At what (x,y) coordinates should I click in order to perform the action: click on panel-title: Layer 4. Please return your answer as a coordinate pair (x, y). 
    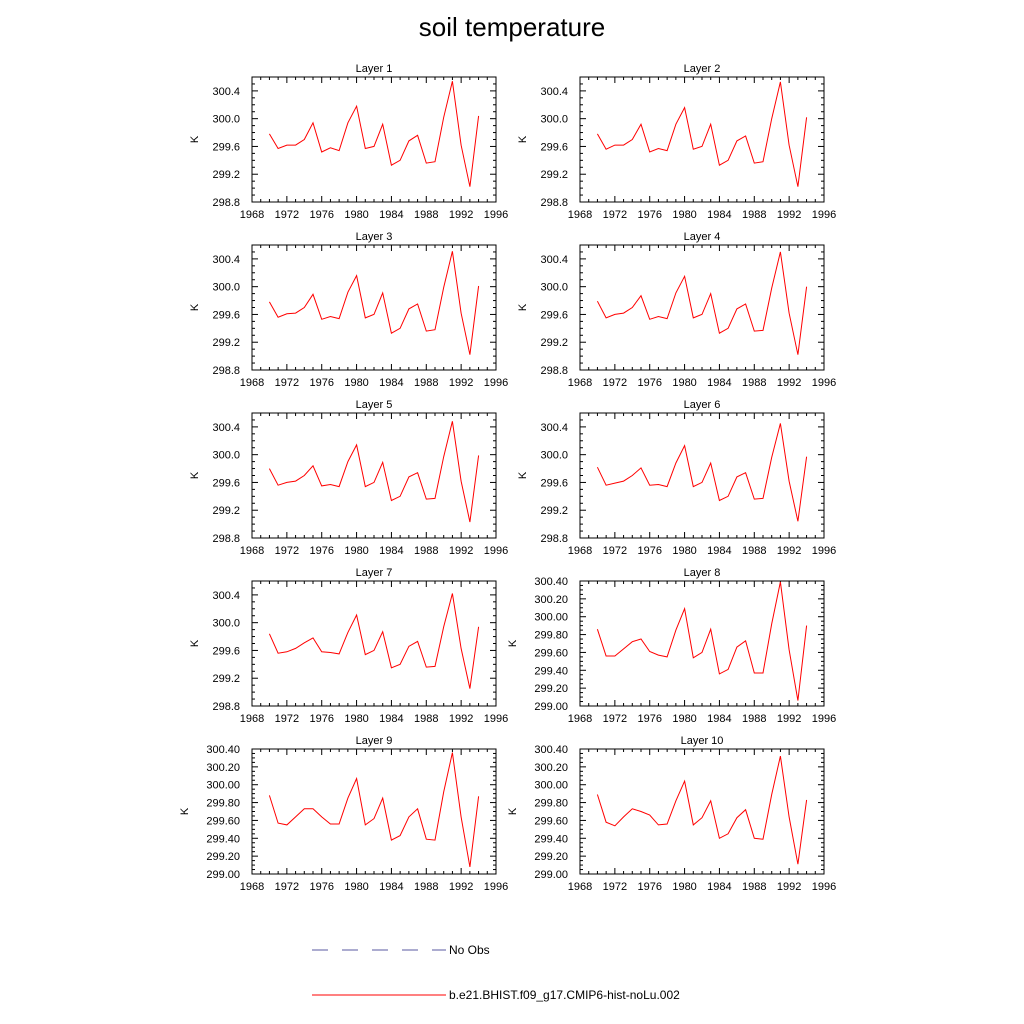
    Looking at the image, I should click on (702, 237).